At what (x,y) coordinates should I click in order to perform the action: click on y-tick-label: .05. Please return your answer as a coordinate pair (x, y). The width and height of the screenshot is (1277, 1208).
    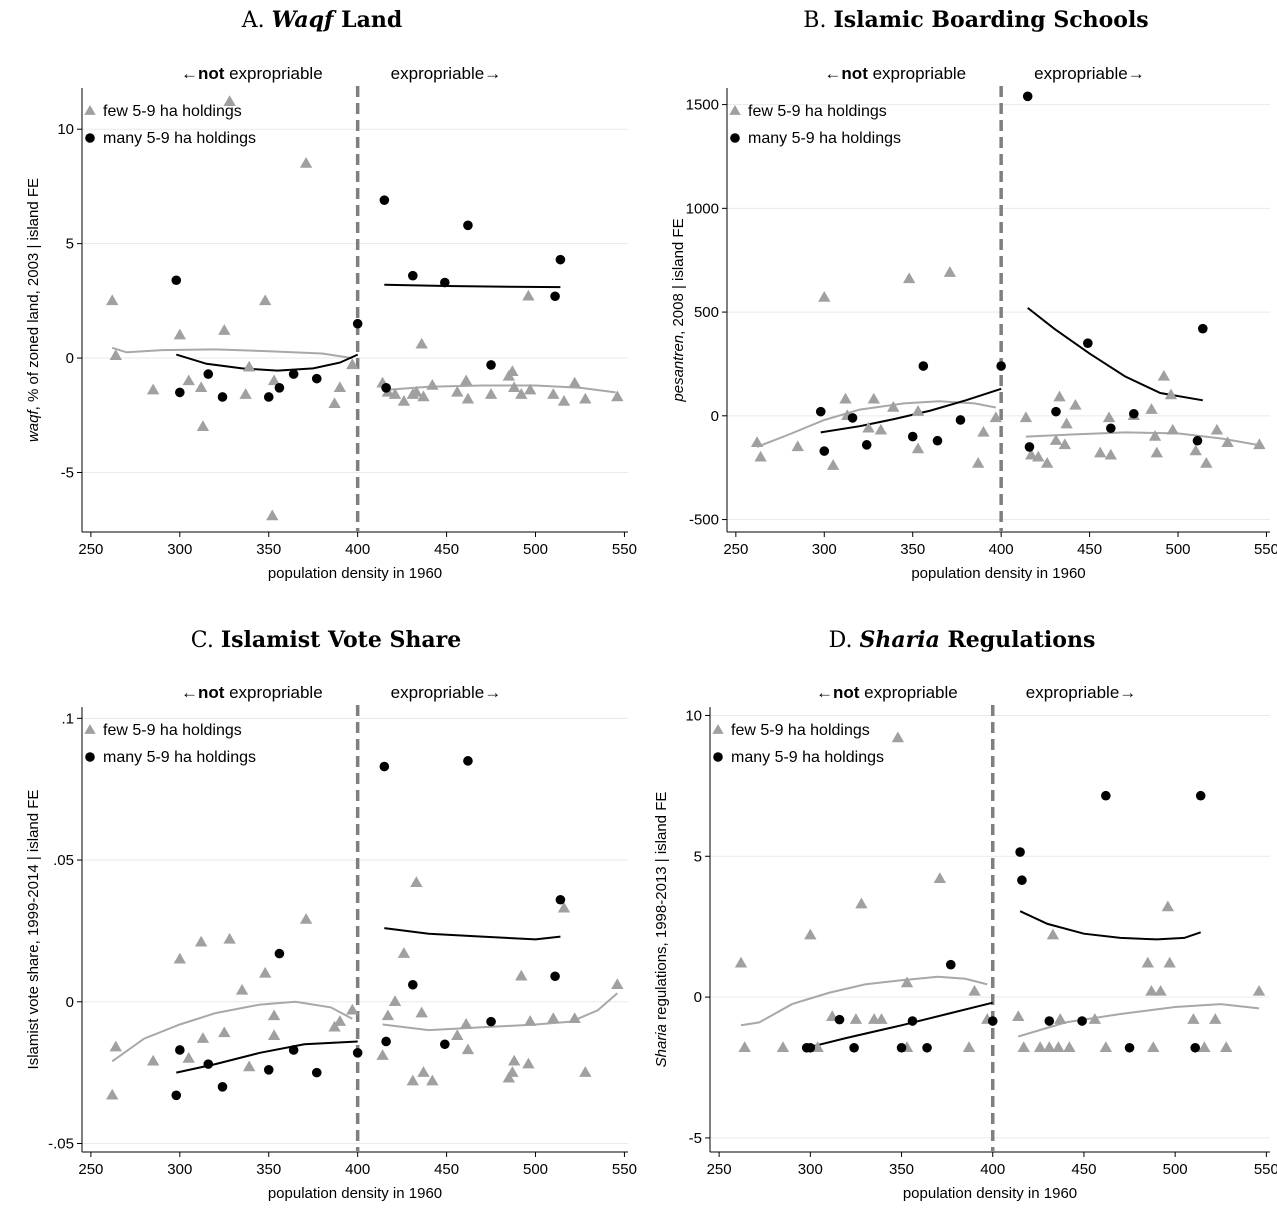
    Looking at the image, I should click on (63, 860).